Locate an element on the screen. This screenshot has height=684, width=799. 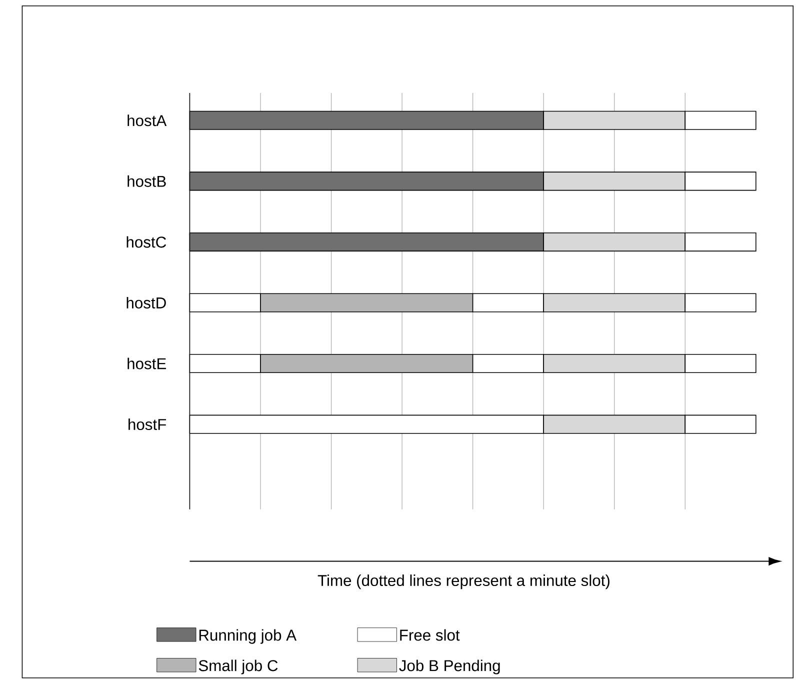
legend-label: Job B Pending is located at coordinates (449, 667).